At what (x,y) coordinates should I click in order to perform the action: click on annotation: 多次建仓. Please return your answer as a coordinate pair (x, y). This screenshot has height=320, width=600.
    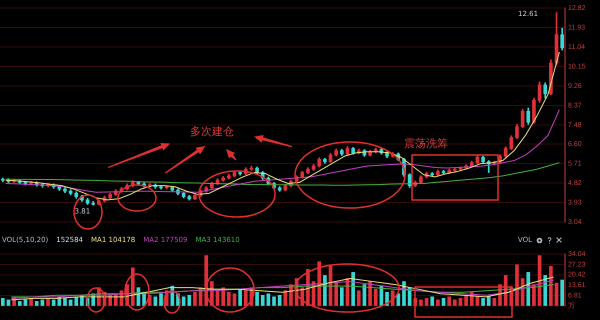
    Looking at the image, I should click on (212, 131).